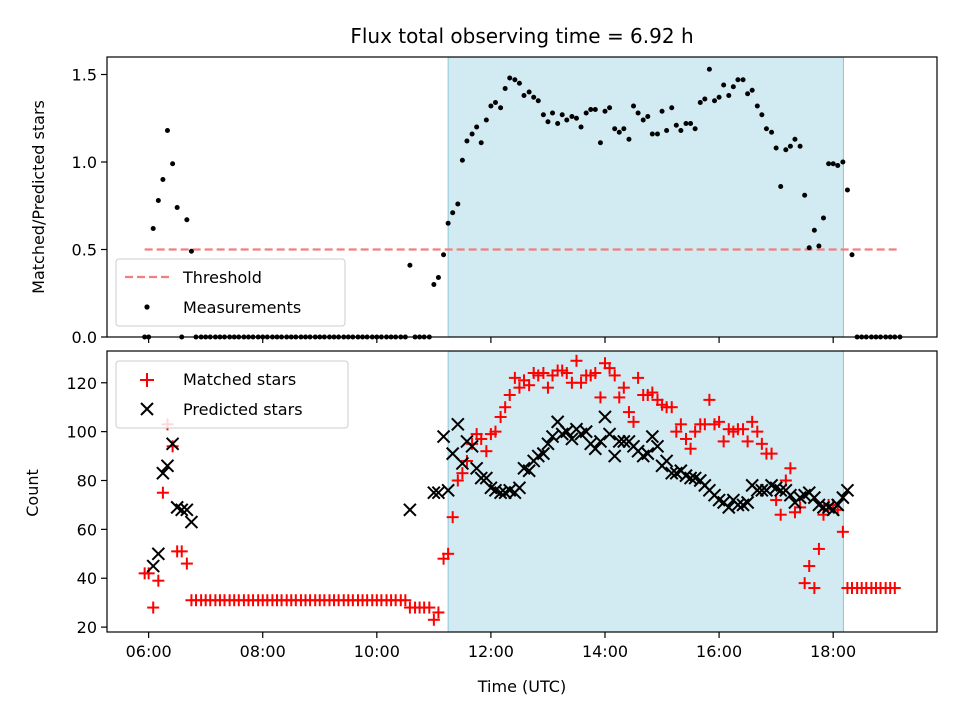 The height and width of the screenshot is (720, 960). Describe the element at coordinates (89, 206) in the screenshot. I see `top-y-ticks: 0.0 0.5 1.0 1.5` at that location.